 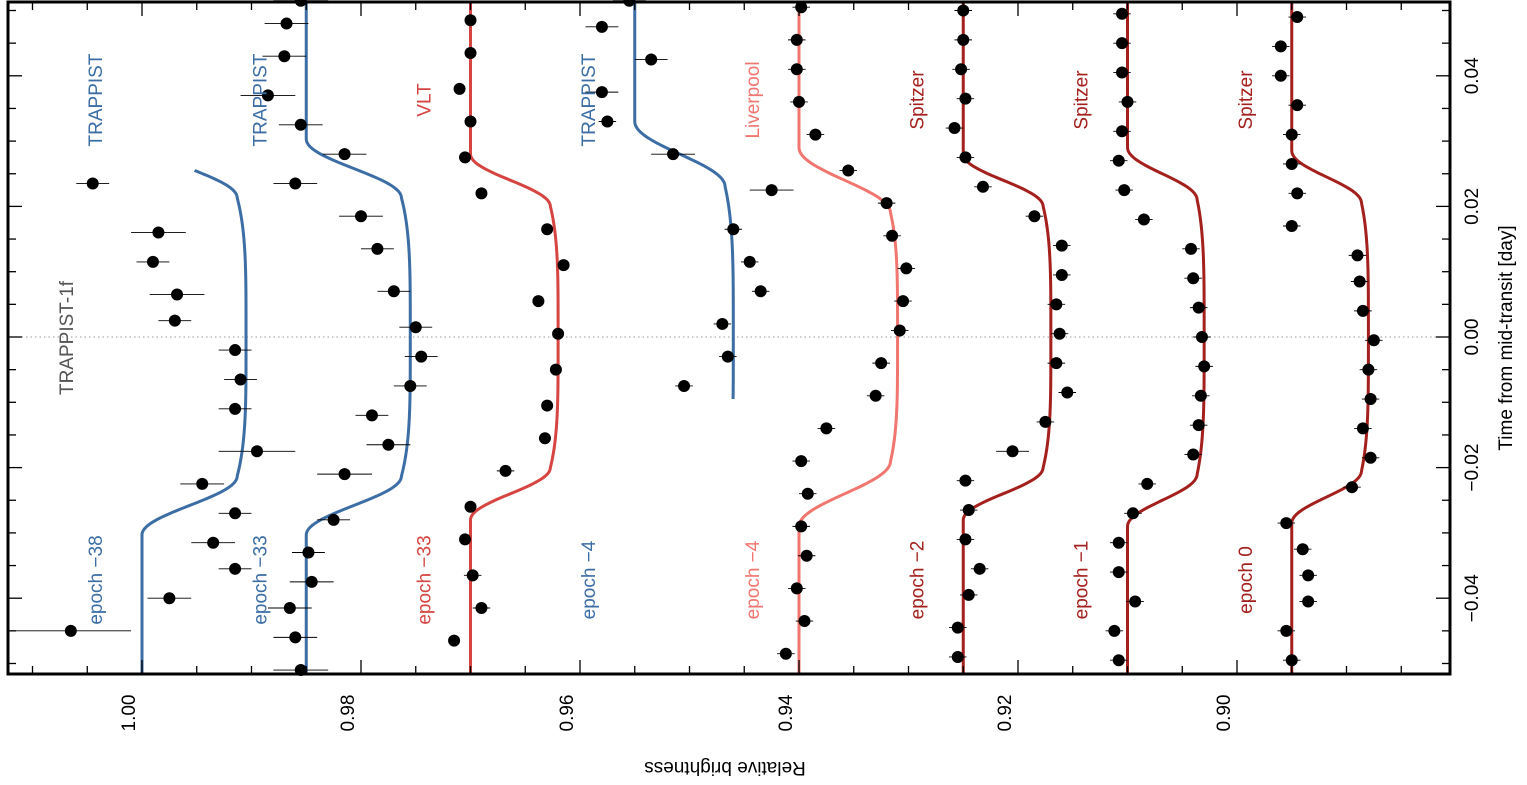 I want to click on epoch-label: epoch −38, so click(x=96, y=579).